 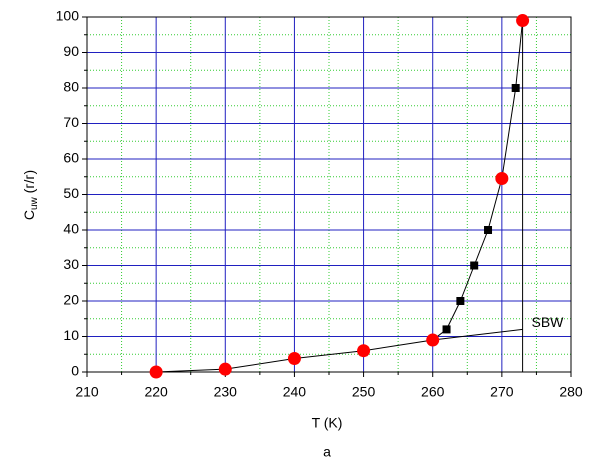 What do you see at coordinates (87, 392) in the screenshot?
I see `x-tick-label: 210` at bounding box center [87, 392].